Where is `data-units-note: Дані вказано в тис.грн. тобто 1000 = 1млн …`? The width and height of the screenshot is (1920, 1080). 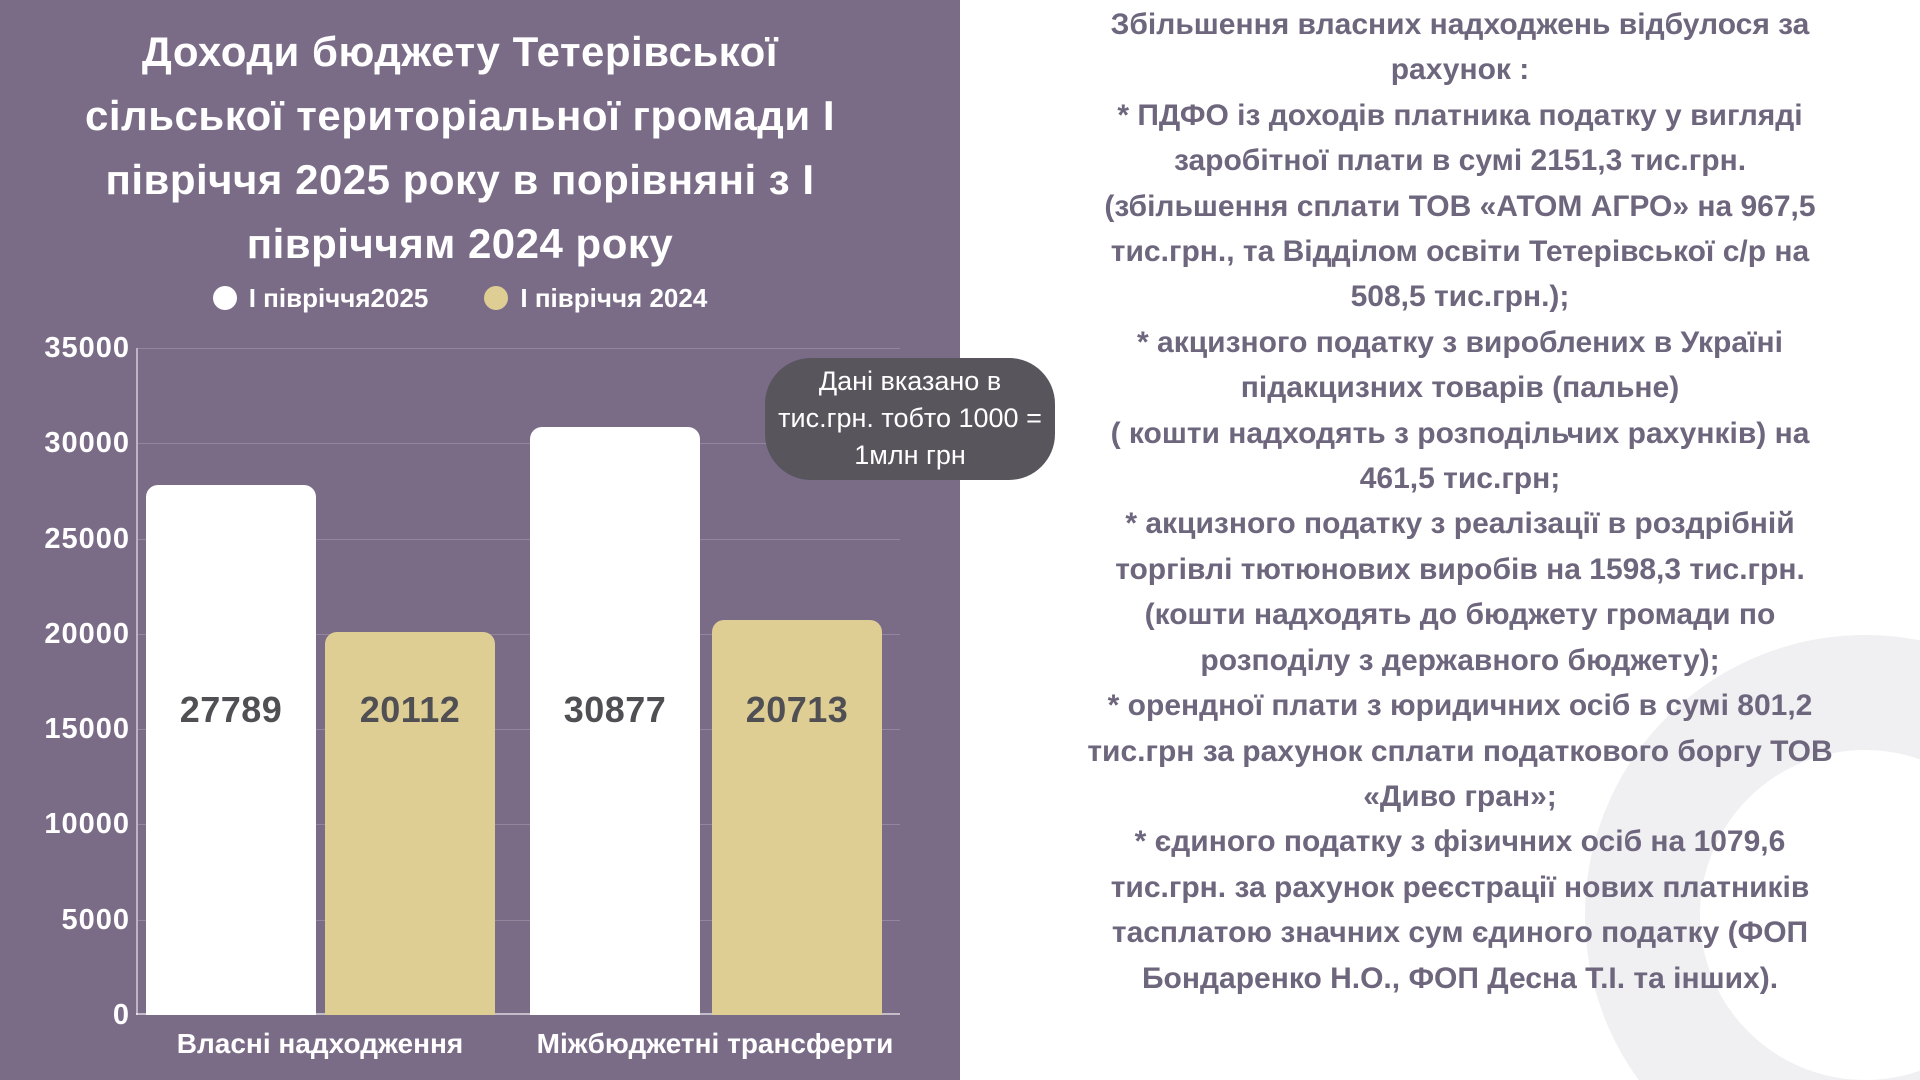 data-units-note: Дані вказано в тис.грн. тобто 1000 = 1млн … is located at coordinates (910, 419).